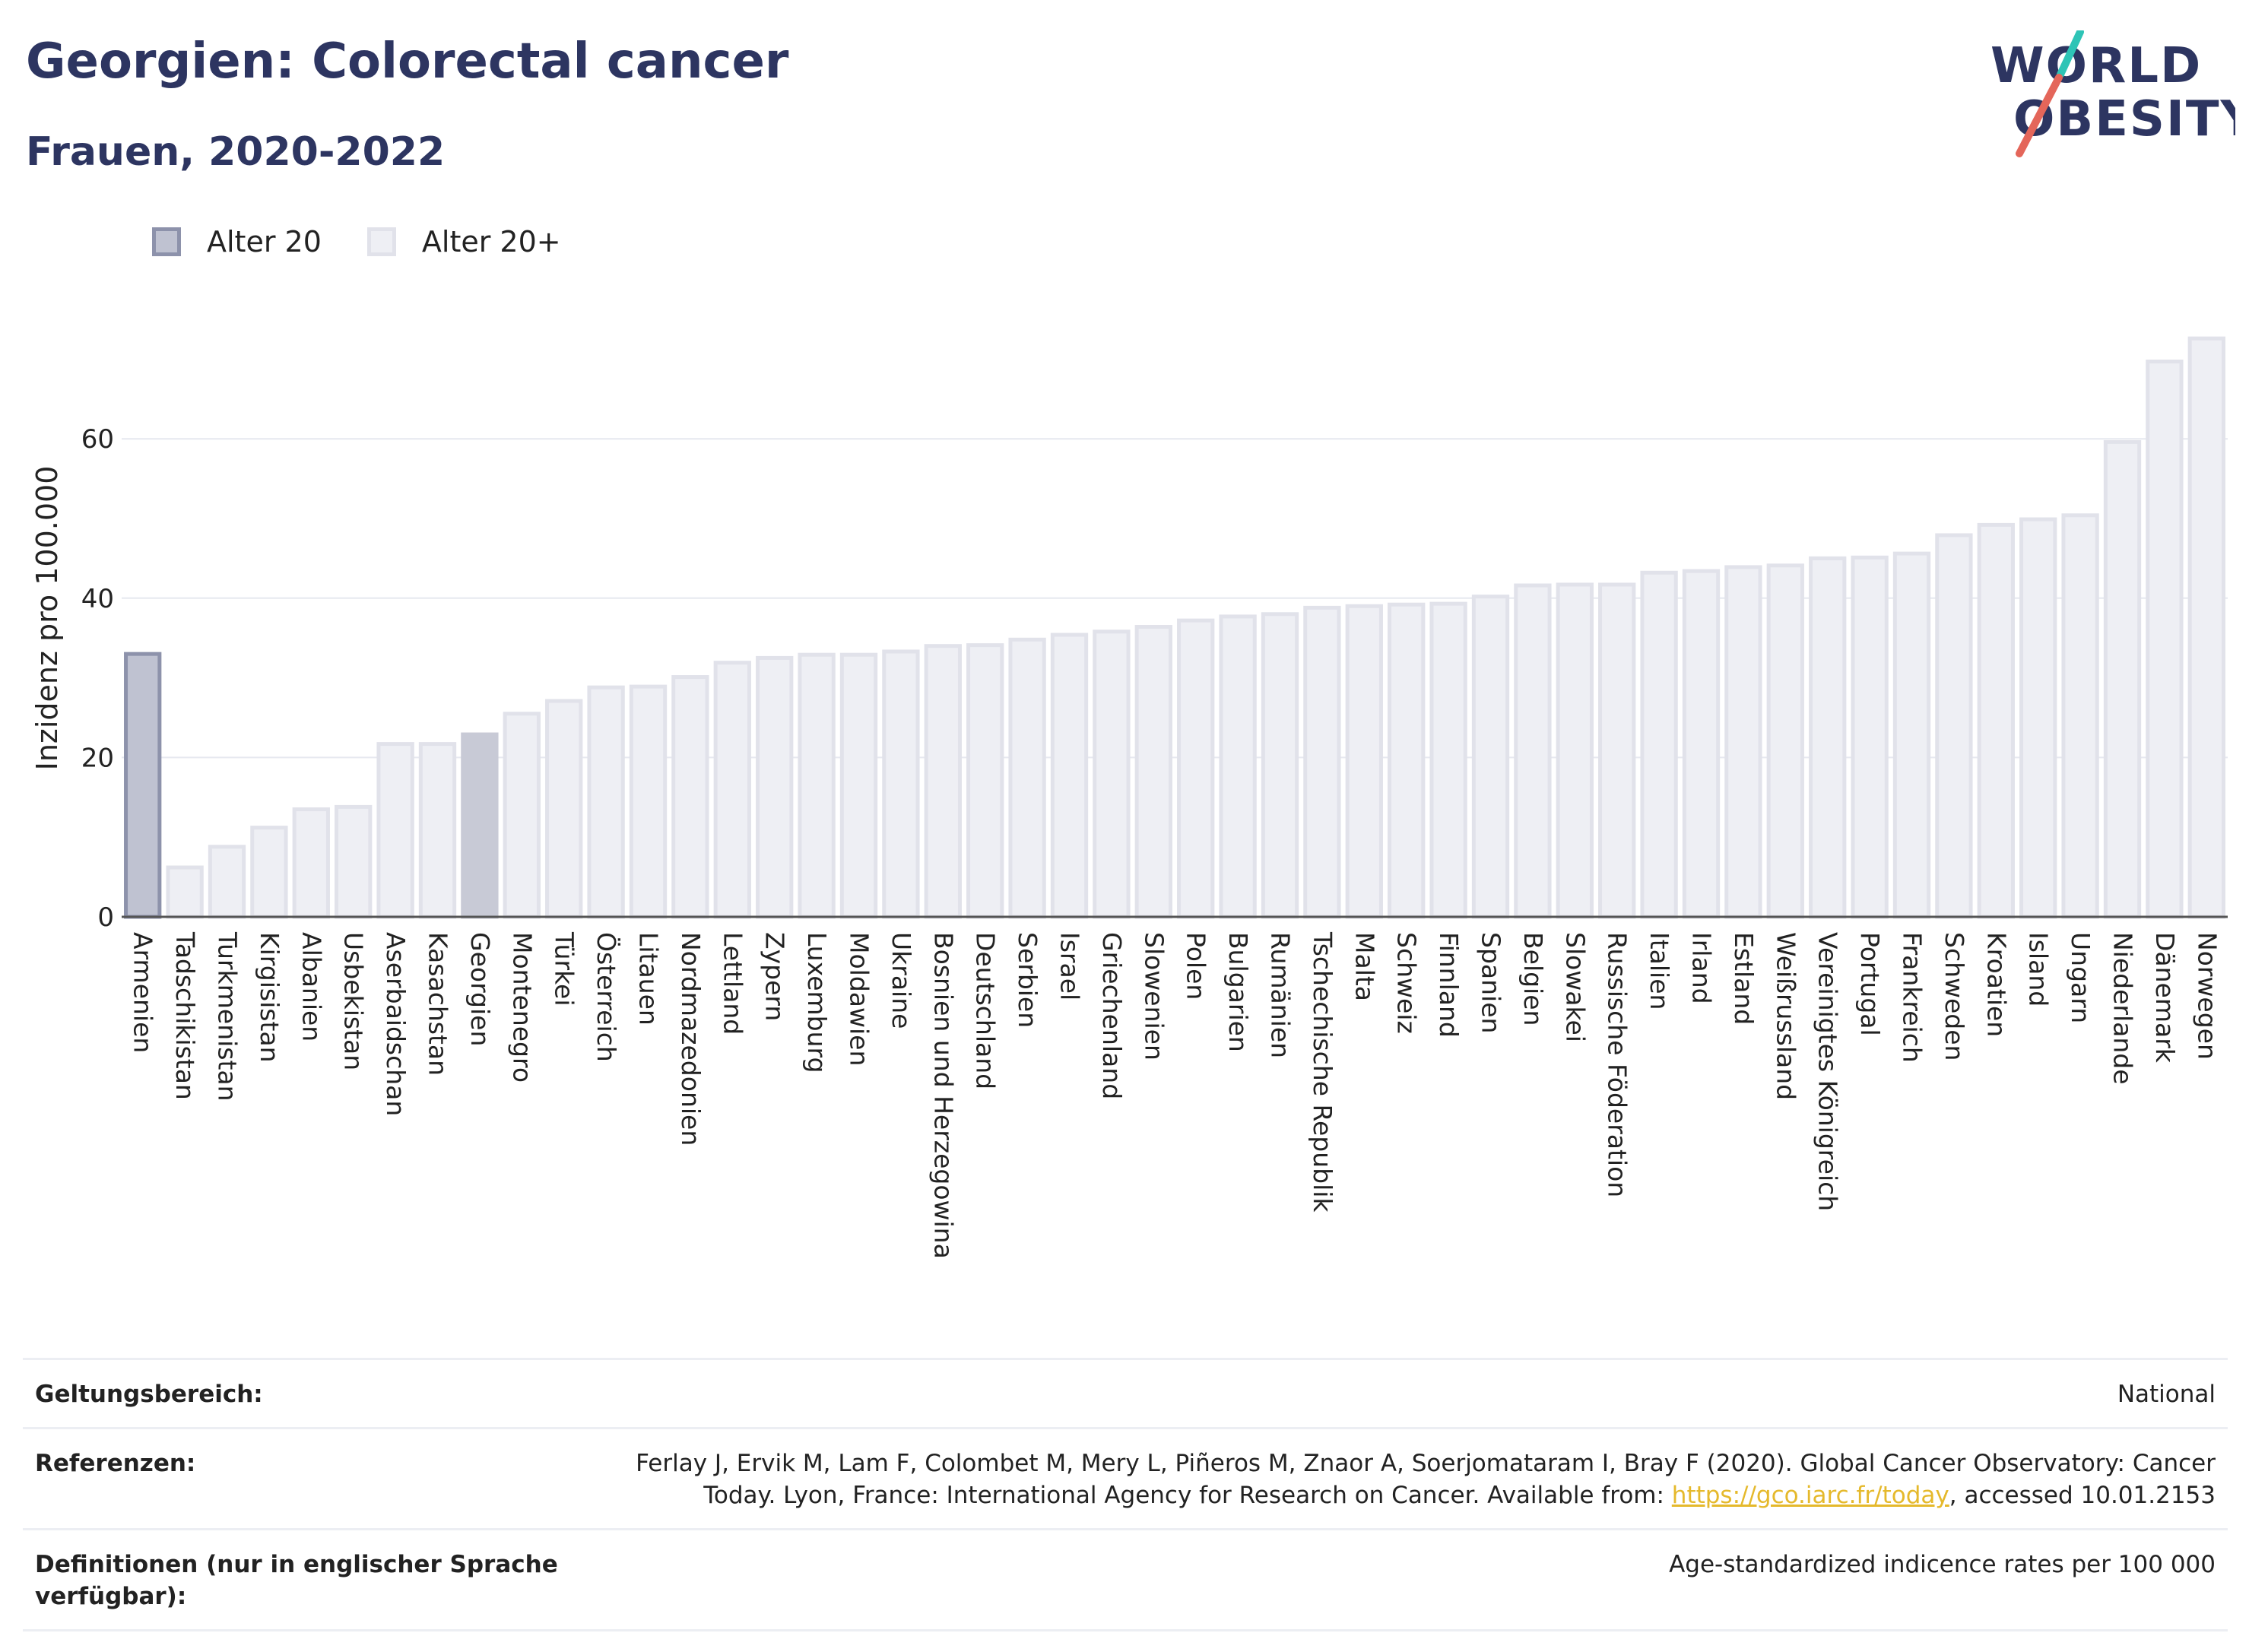 This screenshot has height=1652, width=2249. I want to click on bar-Dänemark, so click(2165, 639).